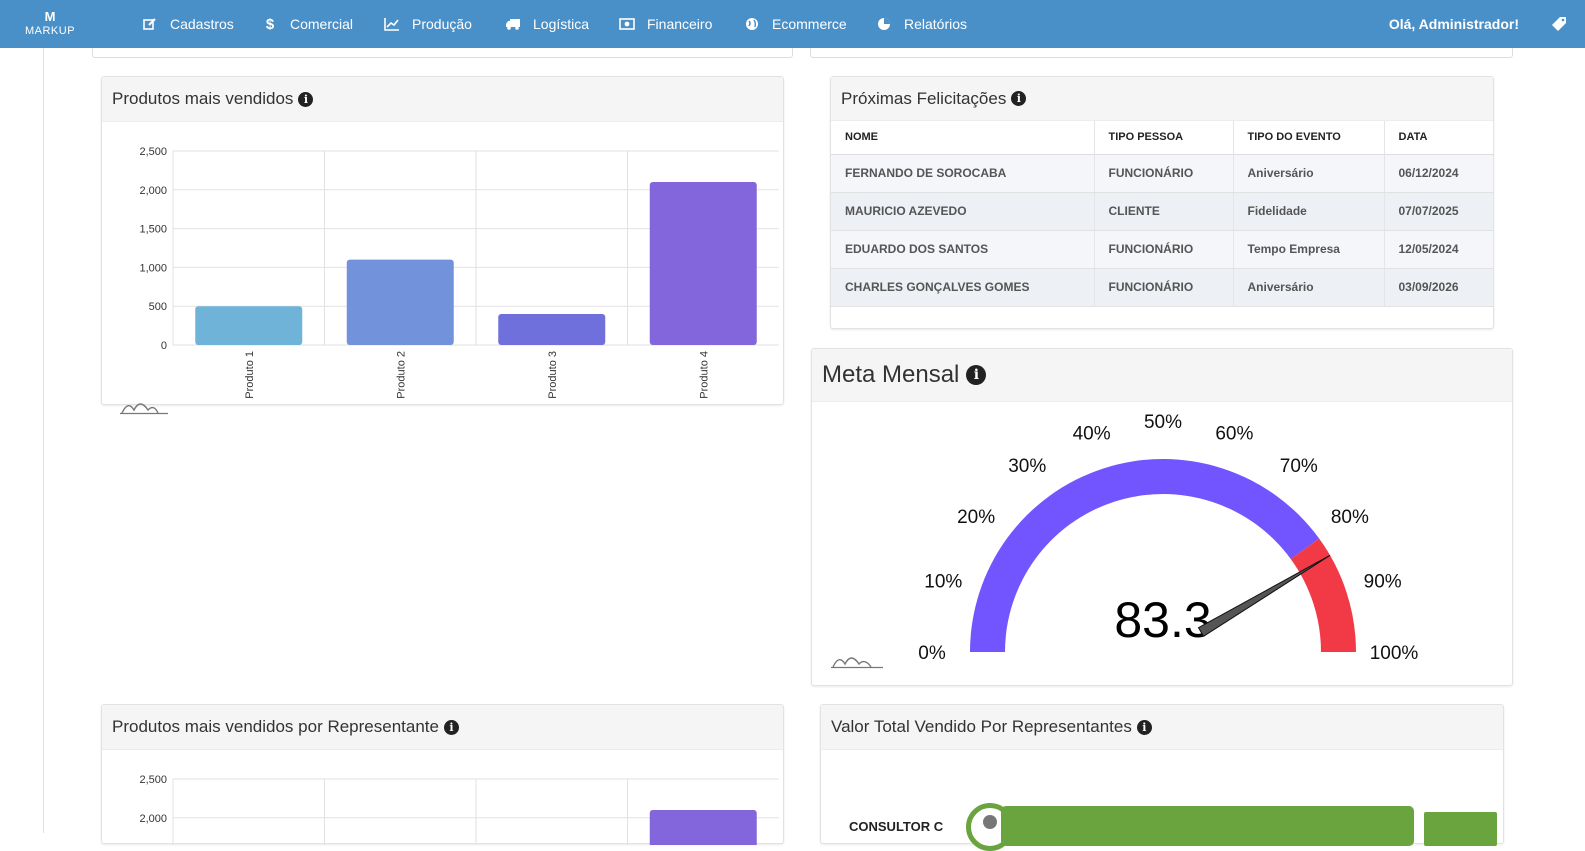 The image size is (1585, 851). Describe the element at coordinates (1207, 826) in the screenshot. I see `rep-value-bar` at that location.